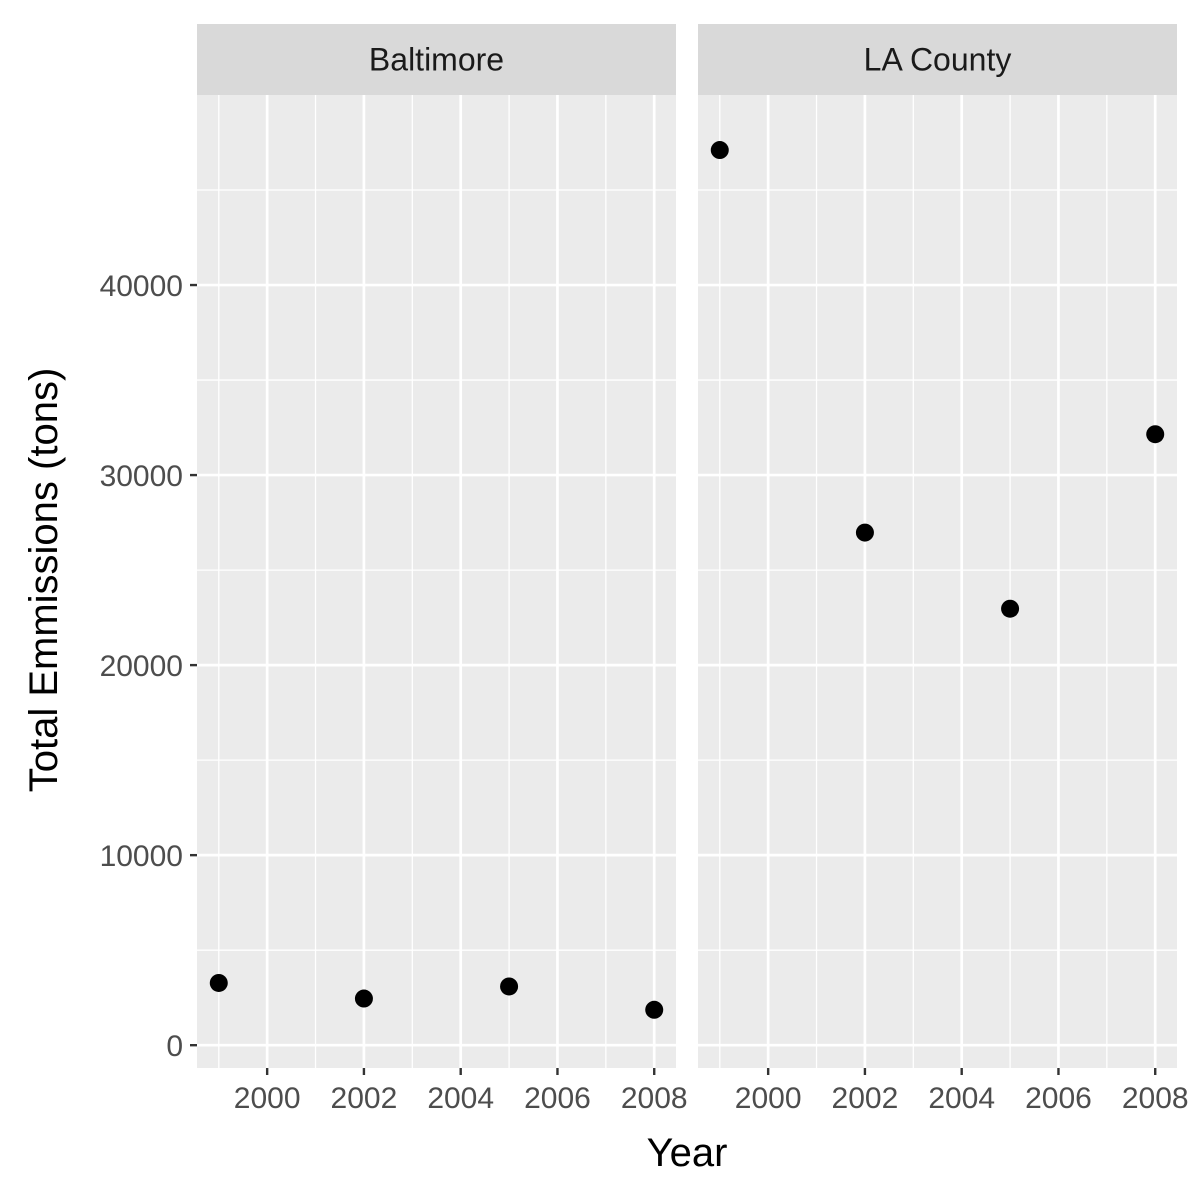 Image resolution: width=1200 pixels, height=1200 pixels. Describe the element at coordinates (687, 1153) in the screenshot. I see `x-axis-title: Year` at that location.